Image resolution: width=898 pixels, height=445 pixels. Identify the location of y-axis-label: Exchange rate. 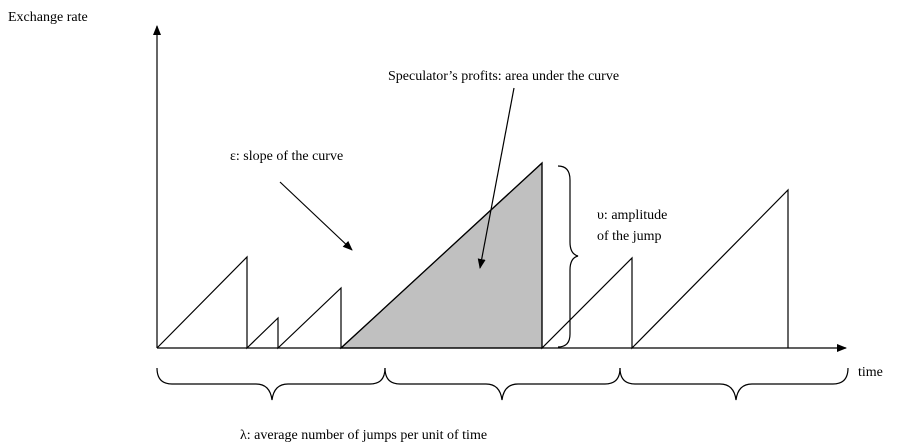
(48, 17).